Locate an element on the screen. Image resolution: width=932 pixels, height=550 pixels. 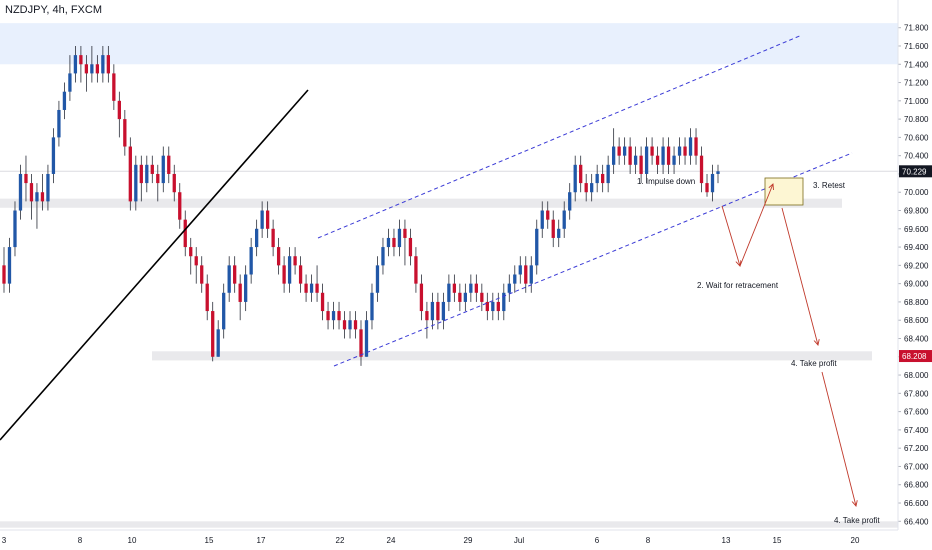
y-tick-label: 70.600 is located at coordinates (916, 137).